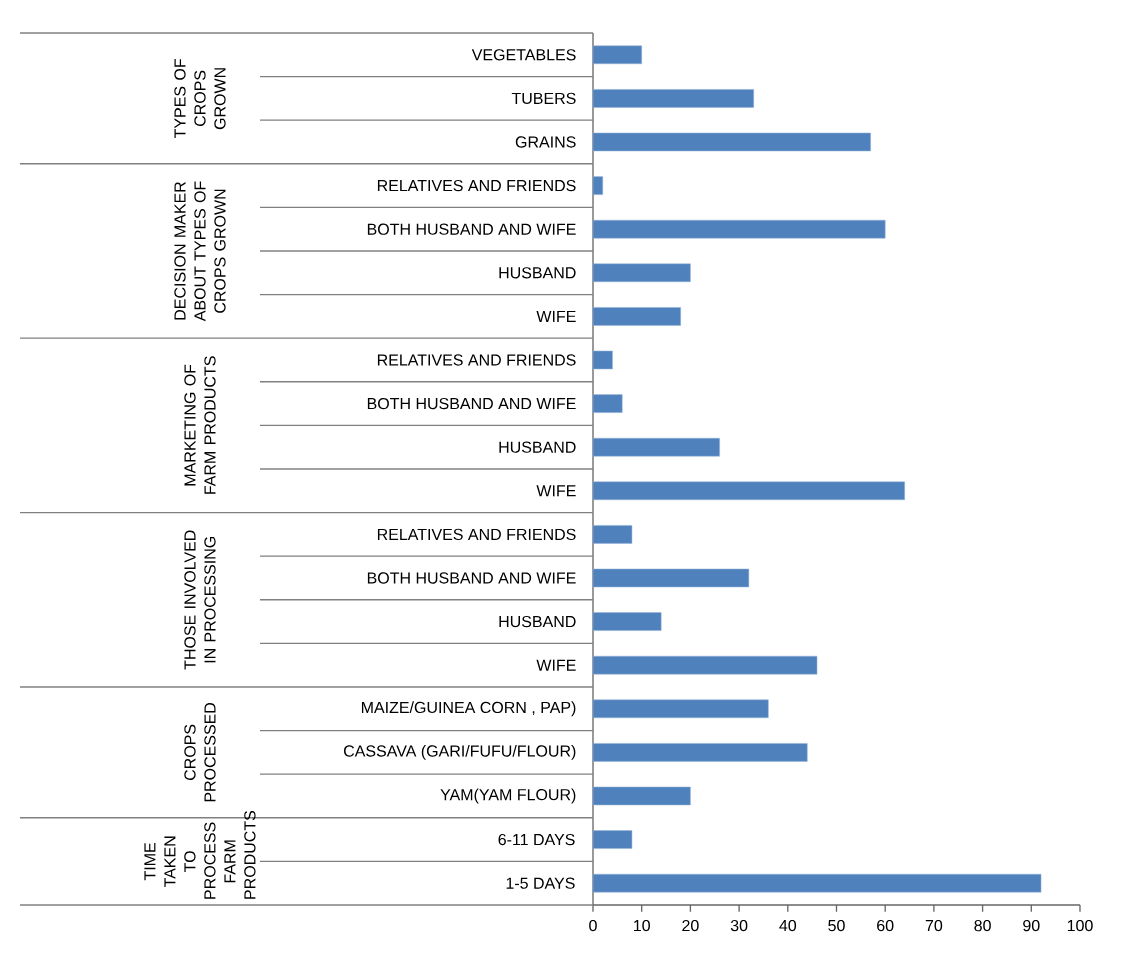  Describe the element at coordinates (536, 839) in the screenshot. I see `y-tick-label: 6-11 DAYS` at that location.